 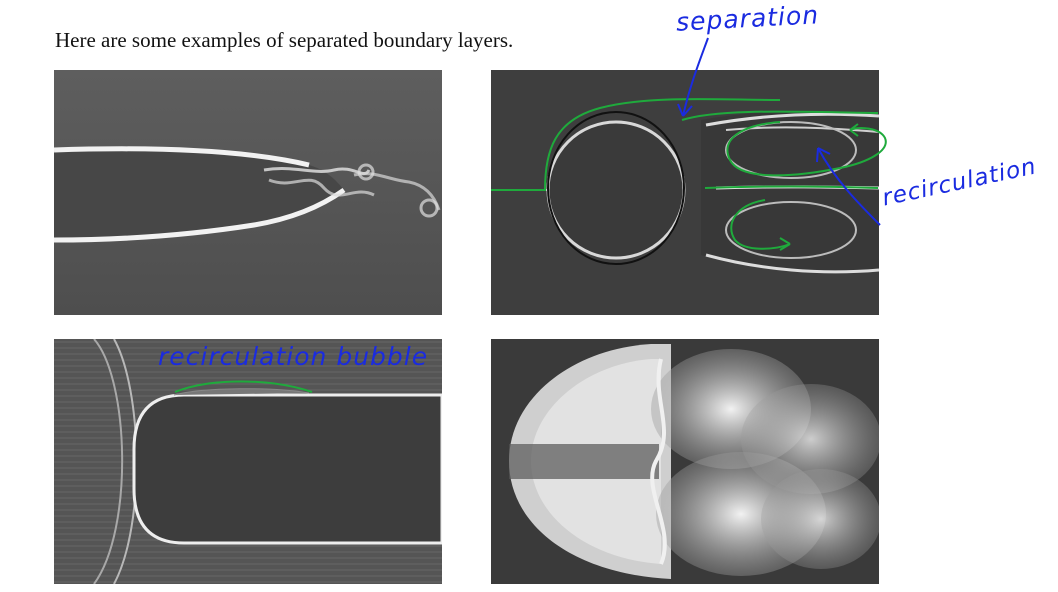 What do you see at coordinates (760, 224) in the screenshot?
I see `green-lower-eddy` at bounding box center [760, 224].